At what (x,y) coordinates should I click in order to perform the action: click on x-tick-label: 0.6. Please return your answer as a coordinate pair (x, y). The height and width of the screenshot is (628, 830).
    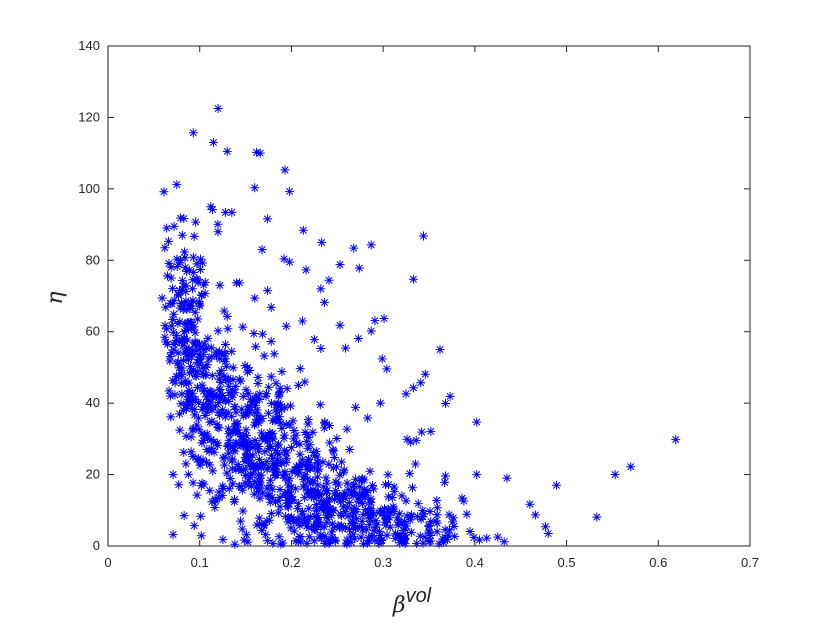
    Looking at the image, I should click on (658, 562).